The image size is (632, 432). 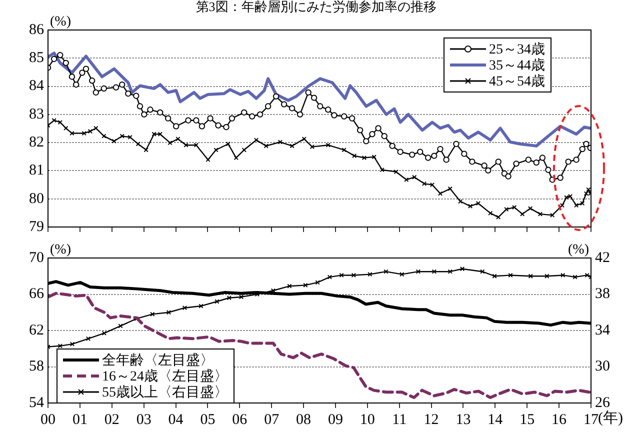 I want to click on x-tick-label: 00, so click(x=48, y=420).